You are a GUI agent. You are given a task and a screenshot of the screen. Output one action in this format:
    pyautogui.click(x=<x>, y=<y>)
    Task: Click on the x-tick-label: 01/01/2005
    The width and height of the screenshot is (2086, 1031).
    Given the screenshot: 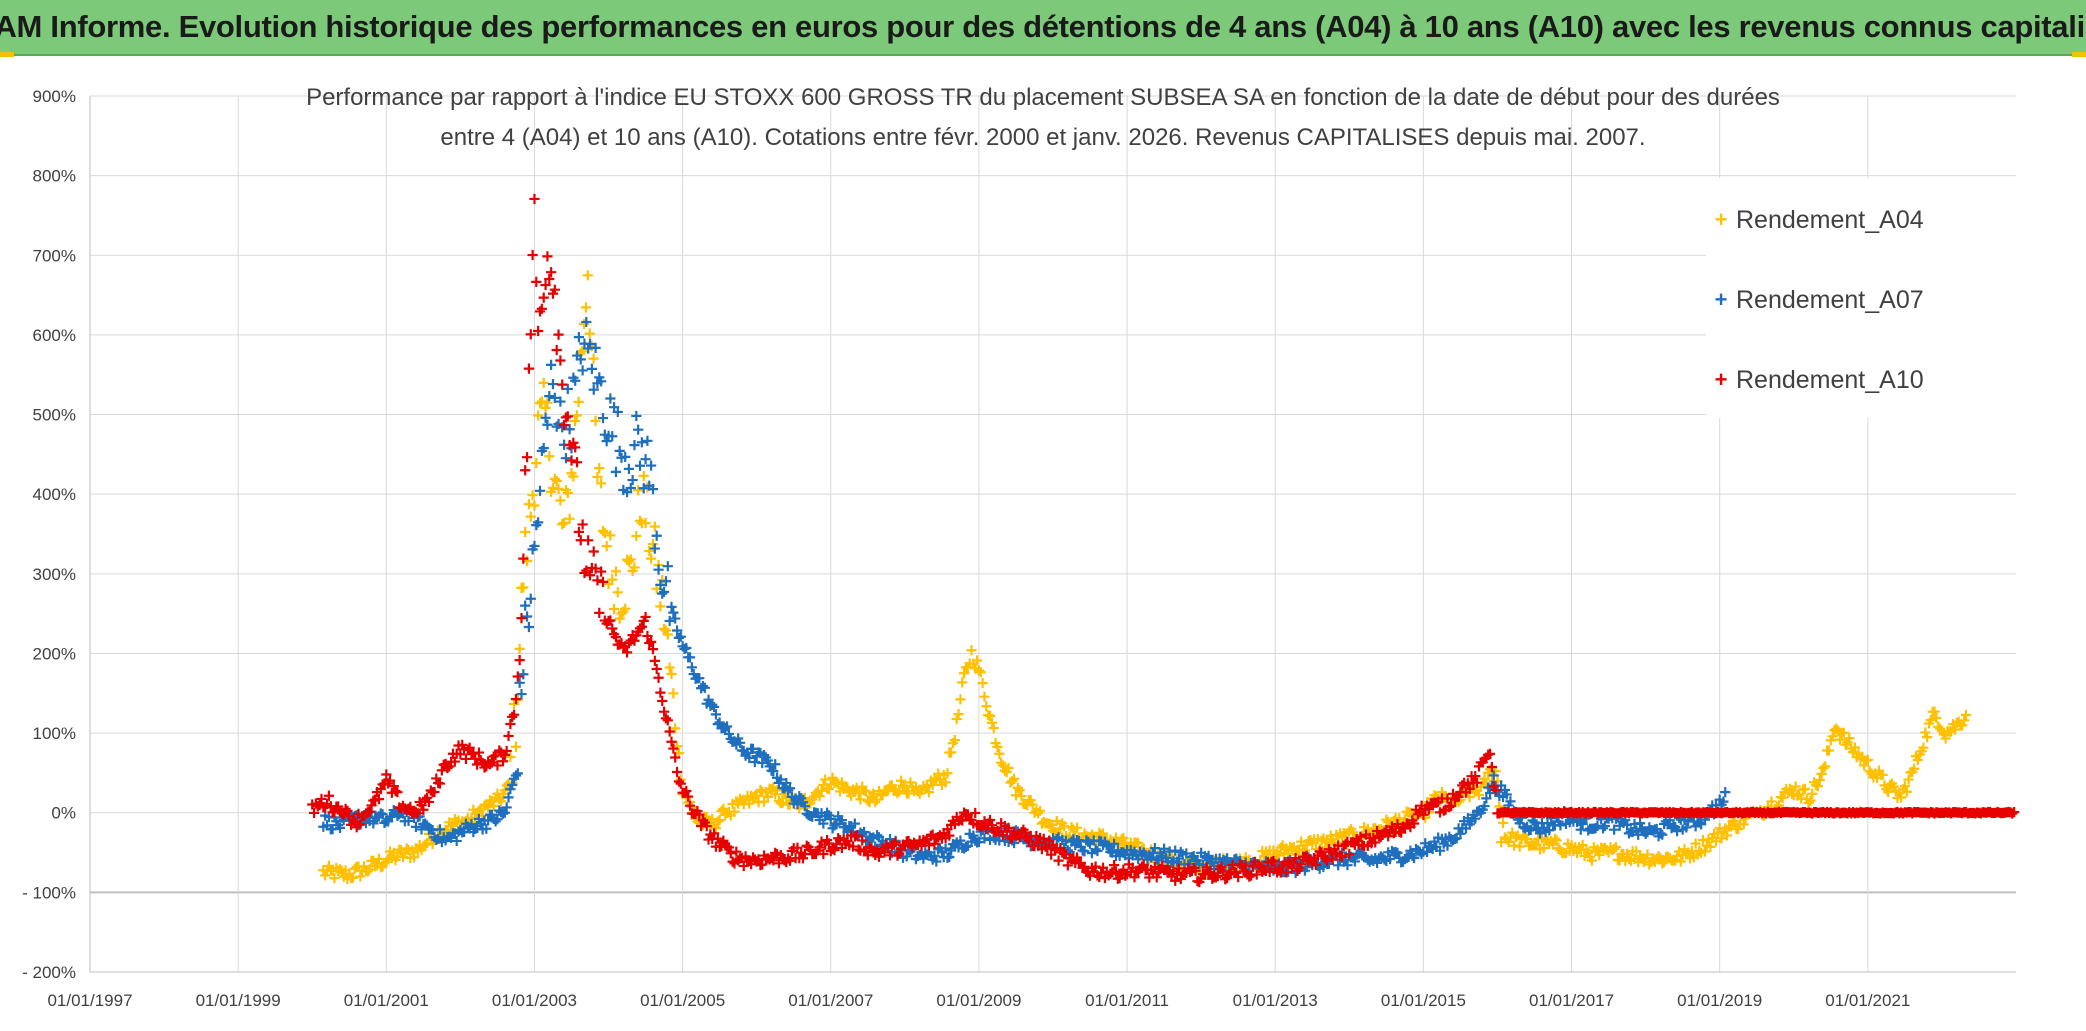 What is the action you would take?
    pyautogui.click(x=682, y=1000)
    